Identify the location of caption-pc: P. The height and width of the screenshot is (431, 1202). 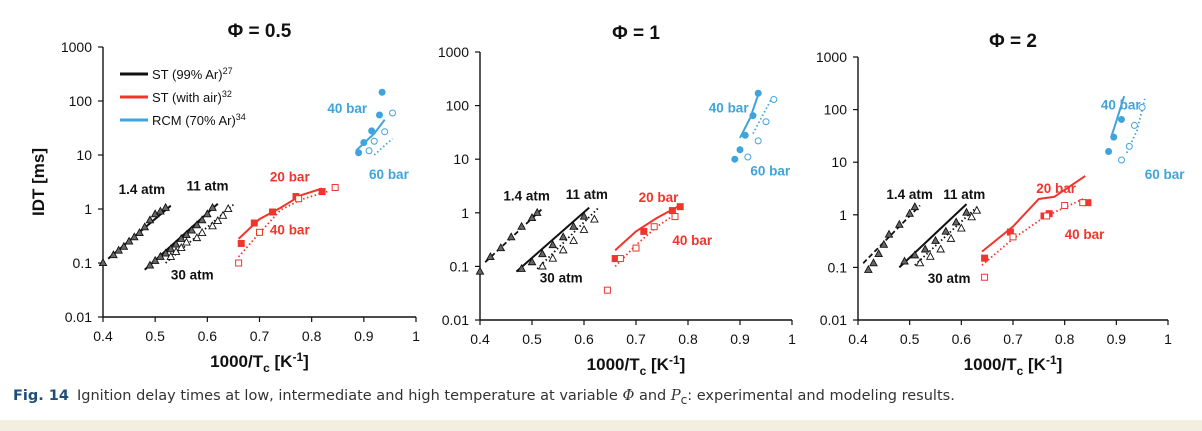
(675, 396).